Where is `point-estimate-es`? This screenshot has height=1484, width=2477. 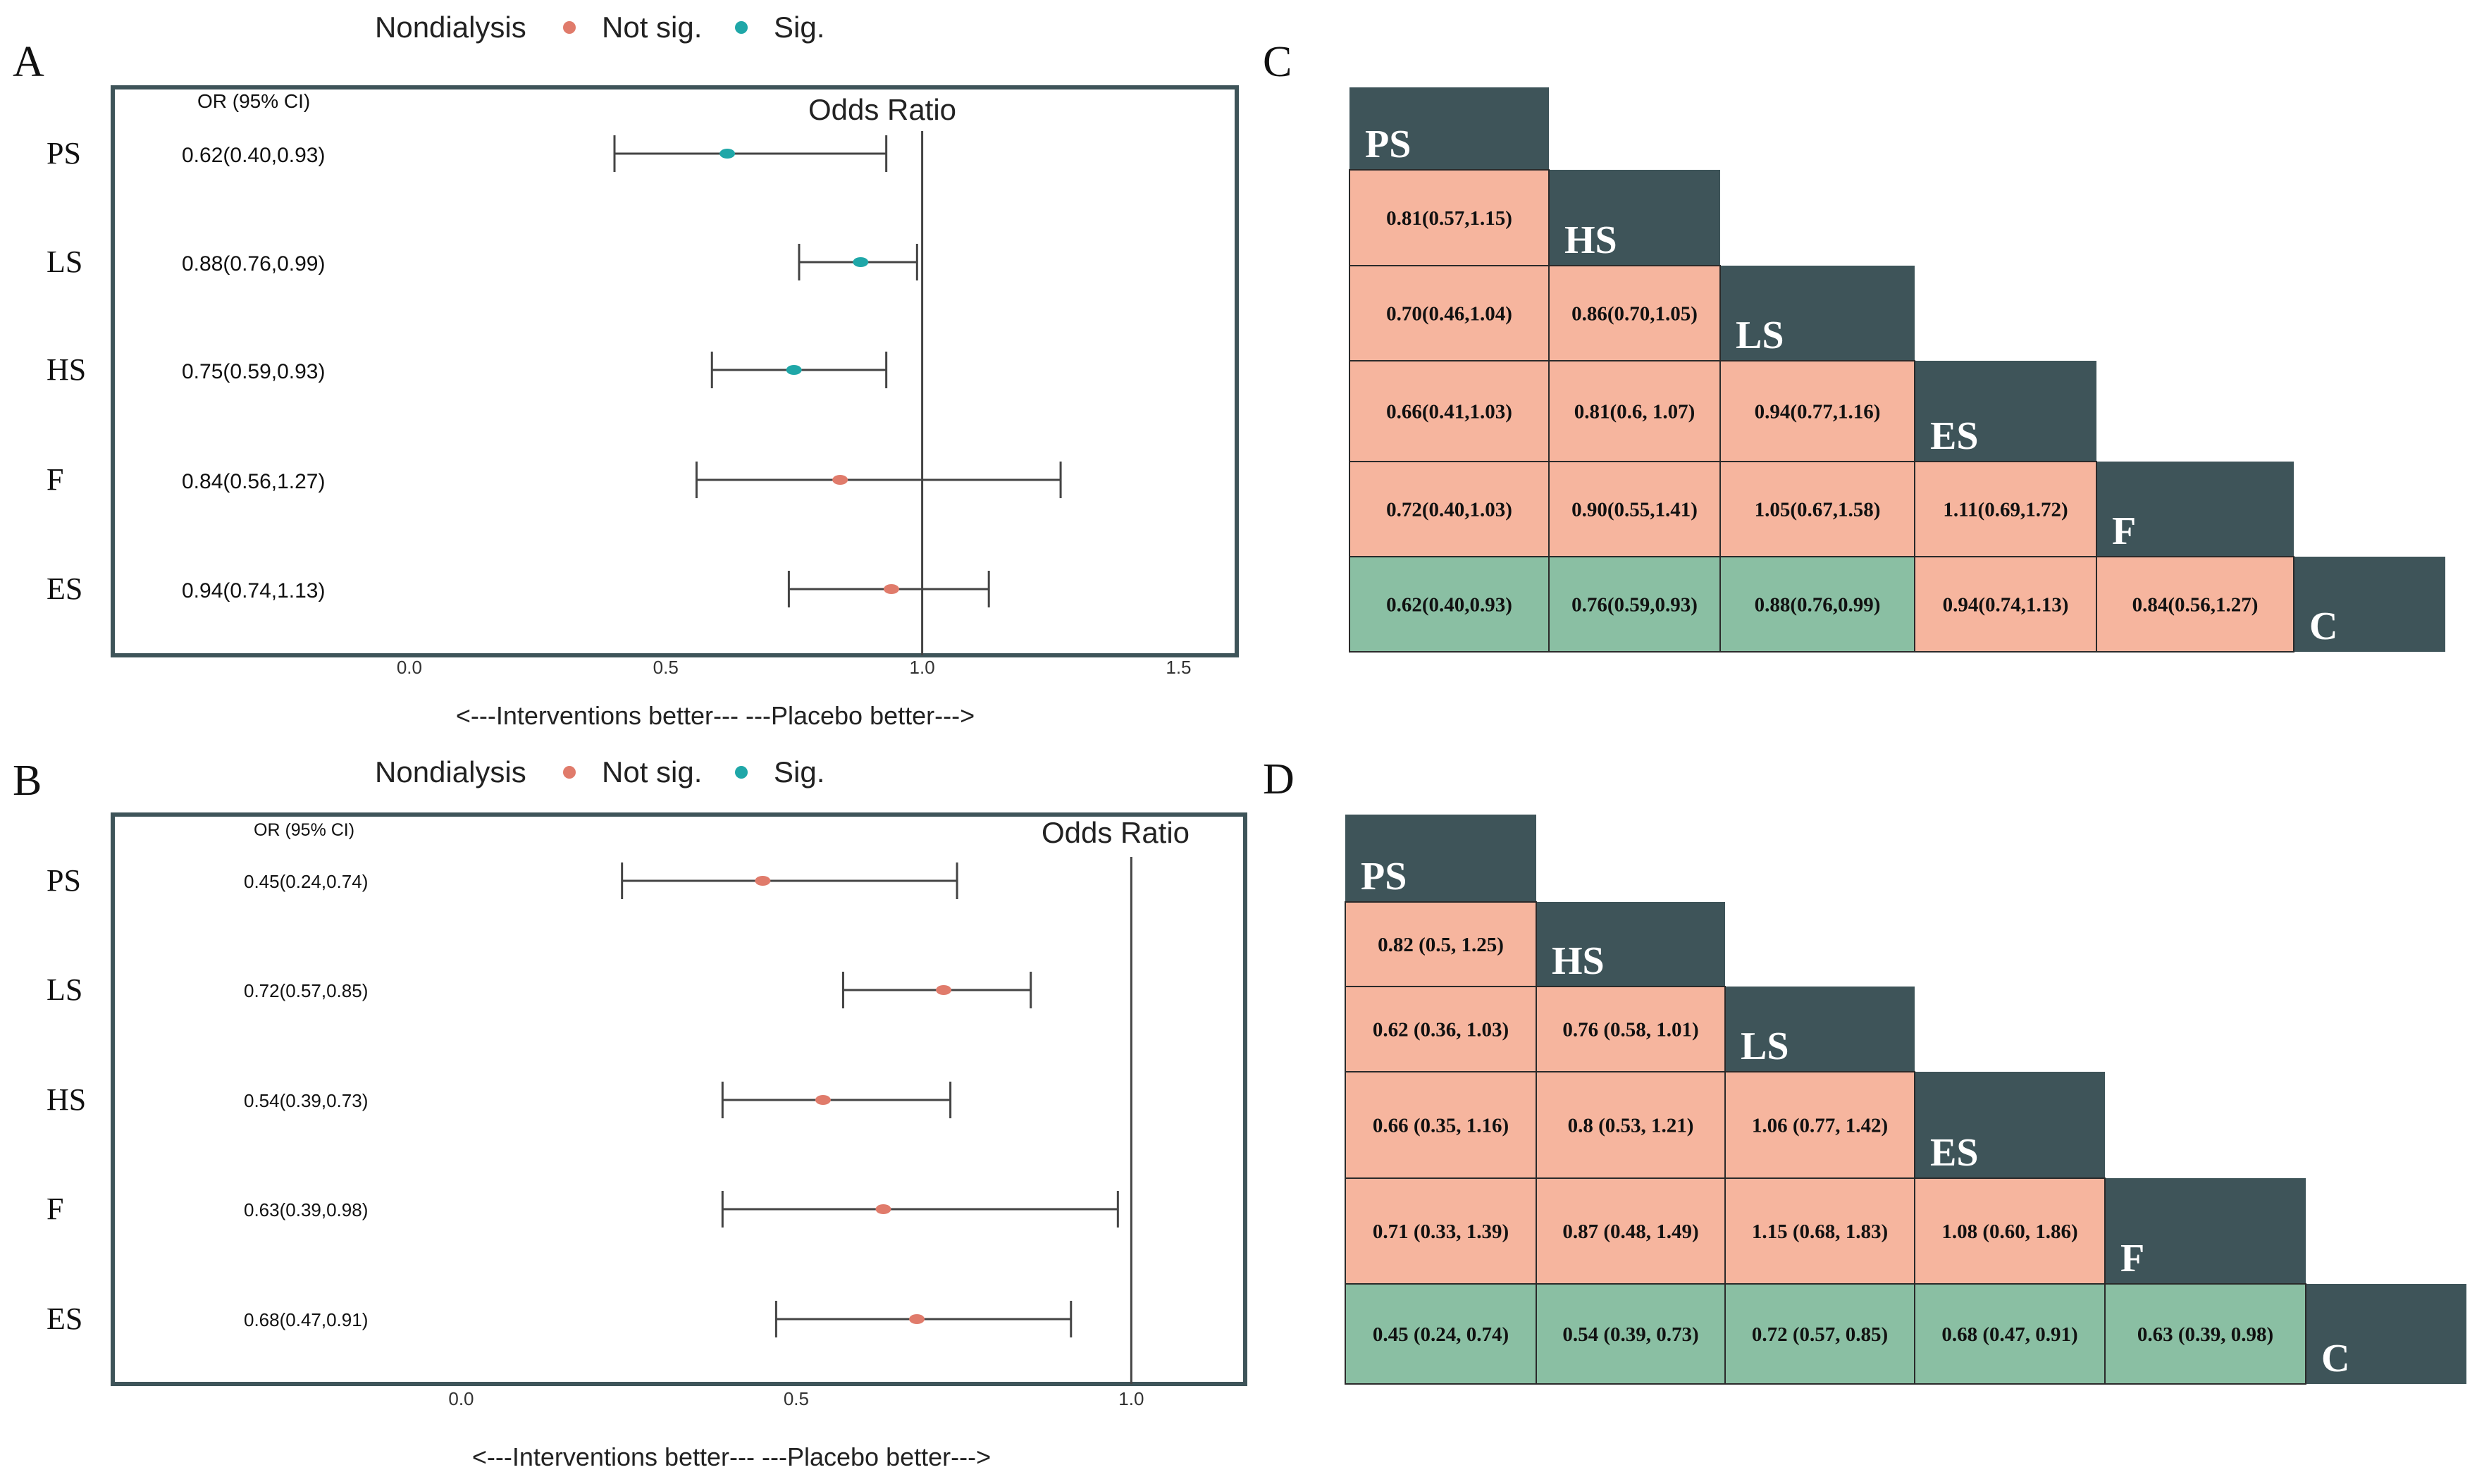
point-estimate-es is located at coordinates (917, 1319).